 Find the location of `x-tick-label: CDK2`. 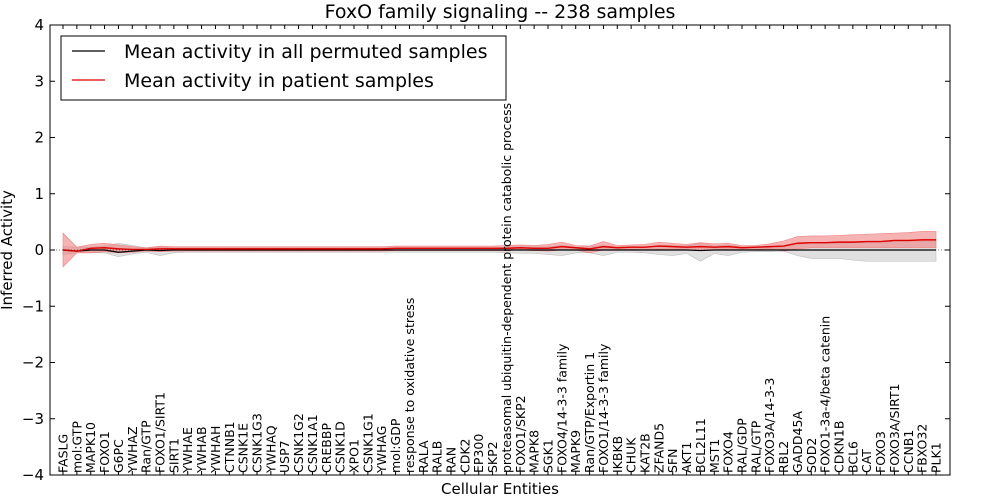

x-tick-label: CDK2 is located at coordinates (464, 455).